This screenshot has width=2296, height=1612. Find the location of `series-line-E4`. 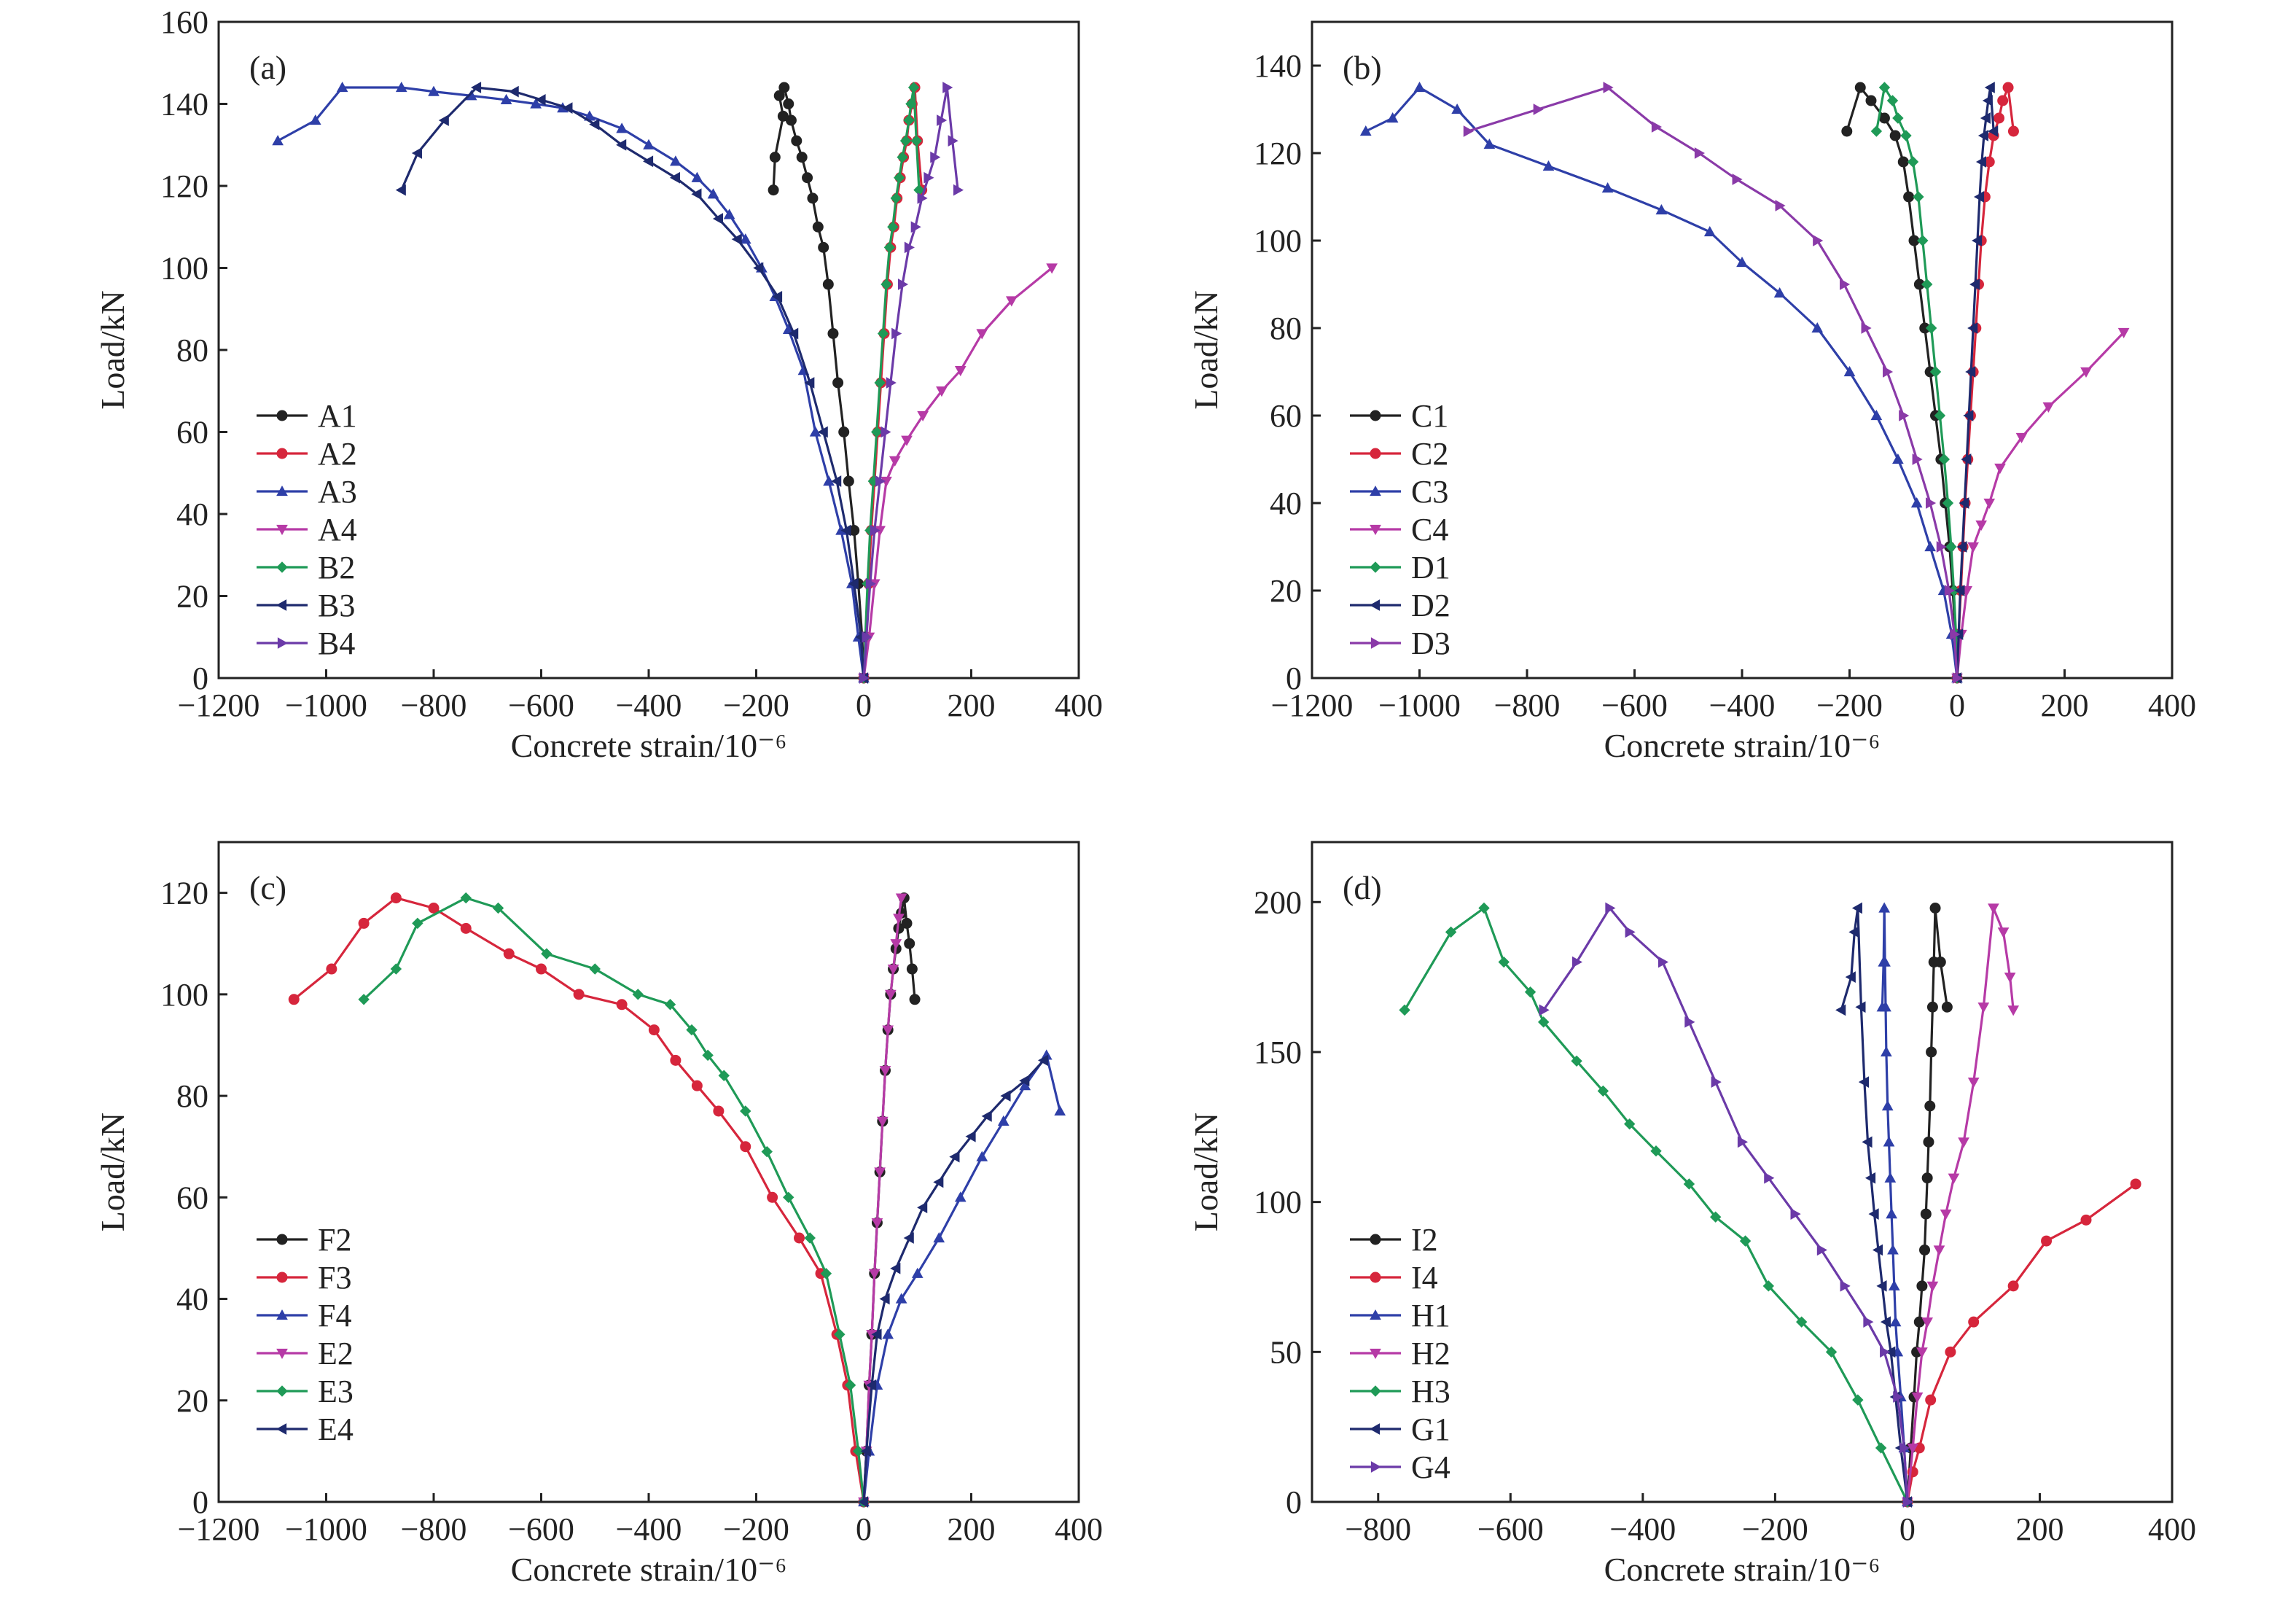

series-line-E4 is located at coordinates (954, 1281).